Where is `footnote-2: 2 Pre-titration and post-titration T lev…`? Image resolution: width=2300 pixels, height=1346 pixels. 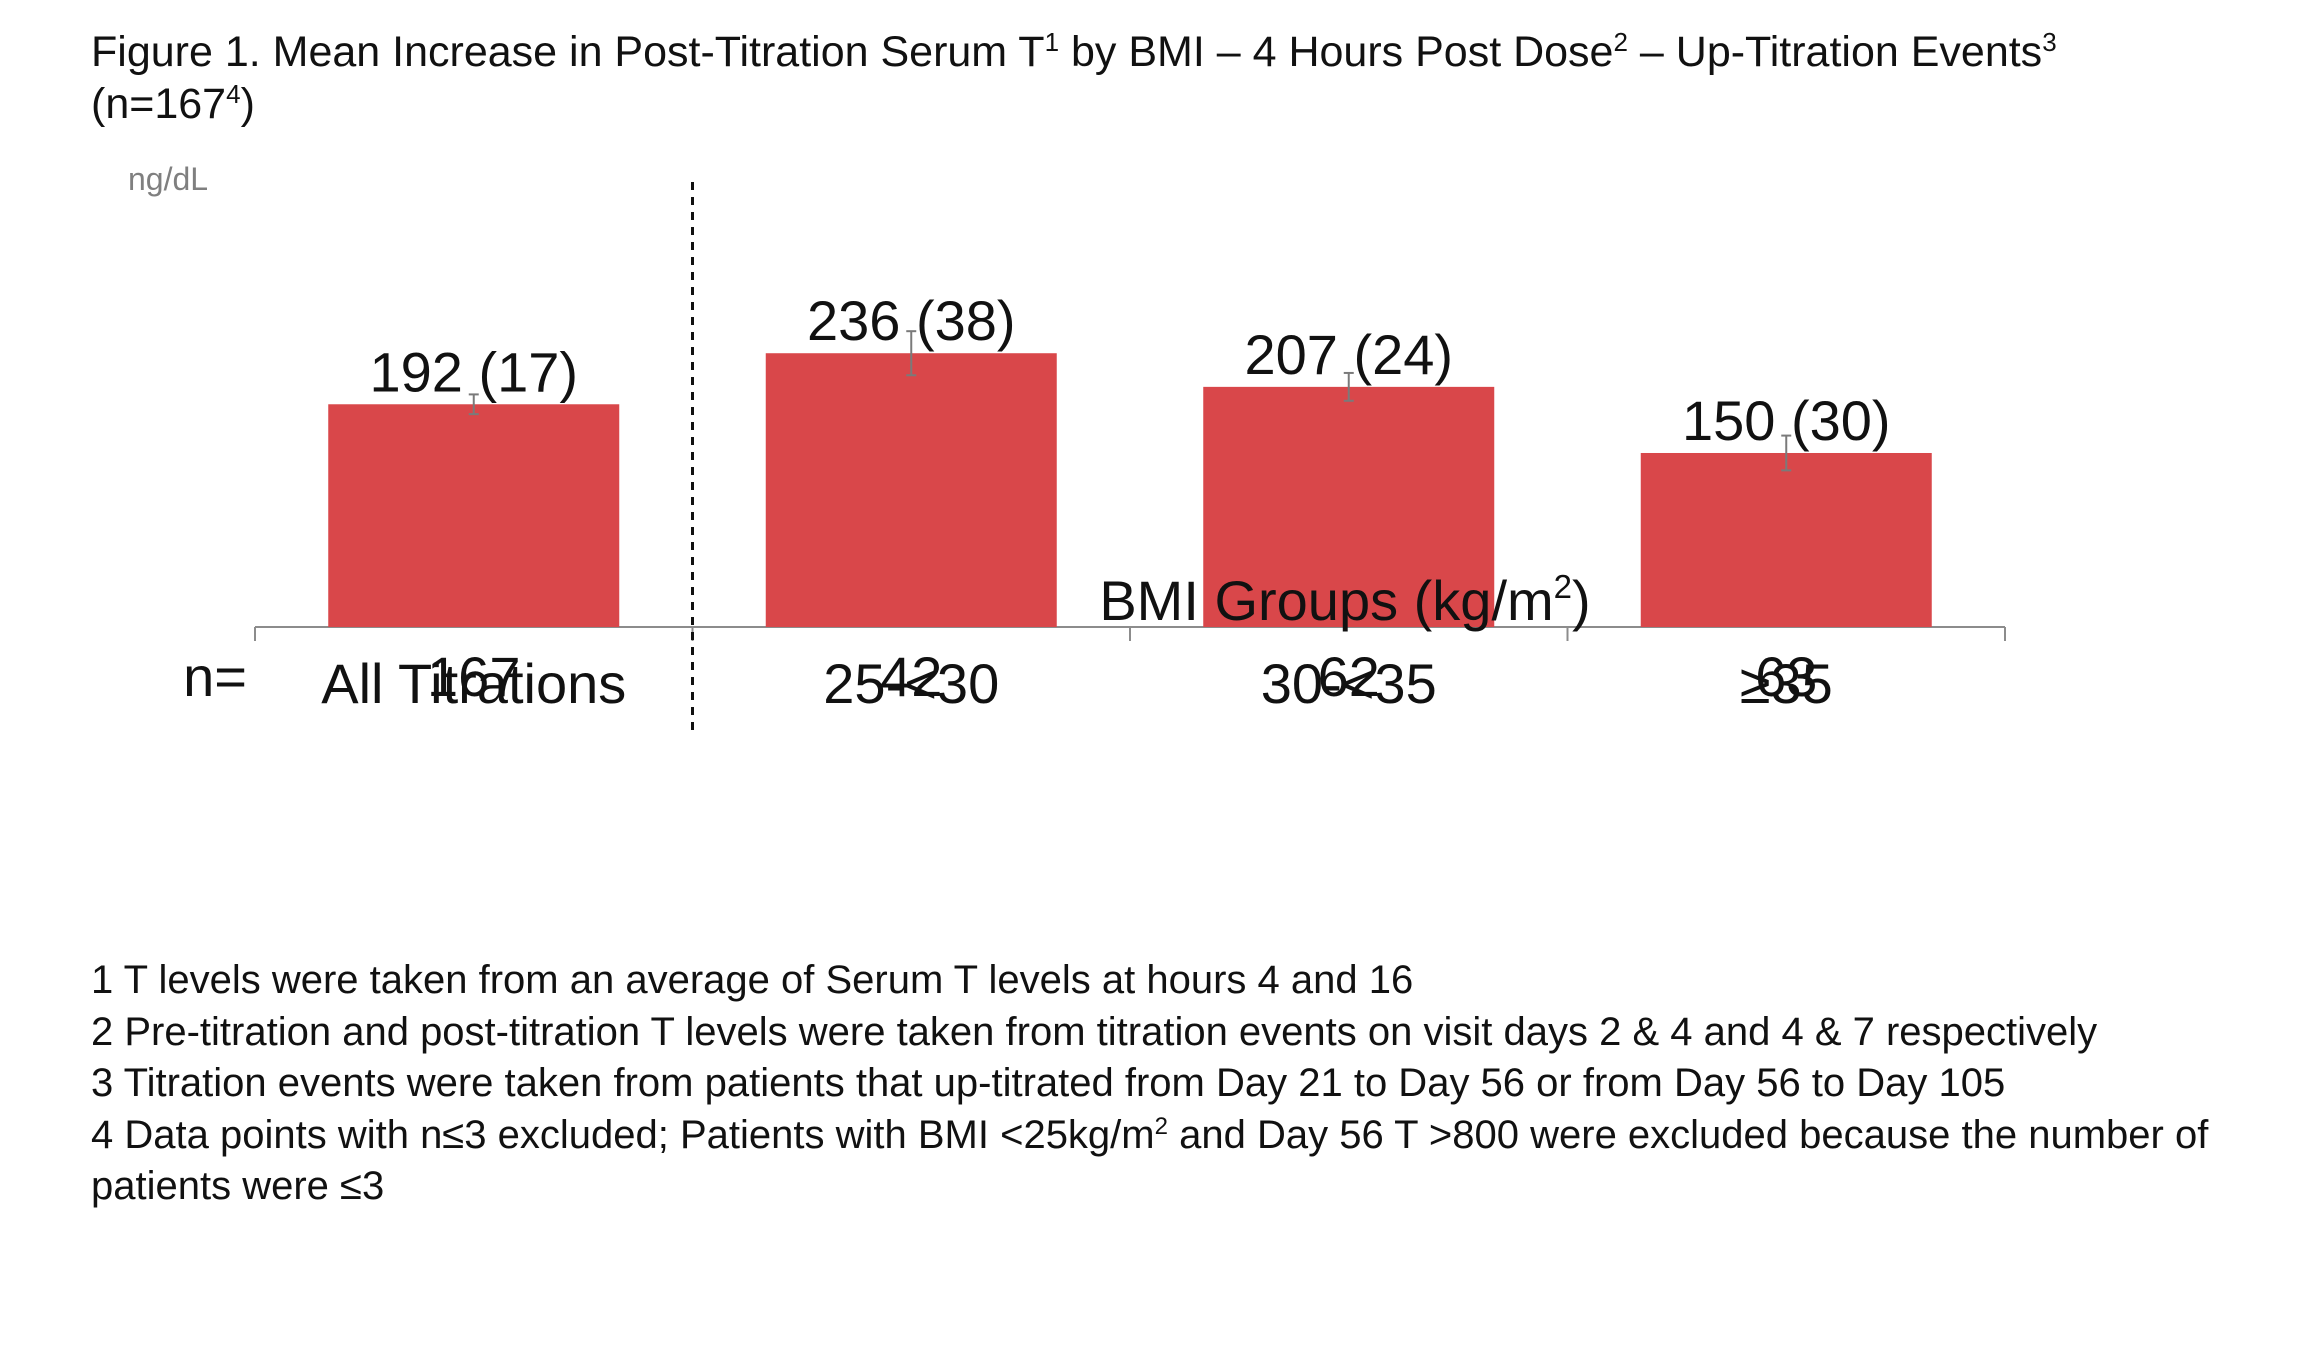
footnote-2: 2 Pre-titration and post-titration T lev… is located at coordinates (1094, 1031).